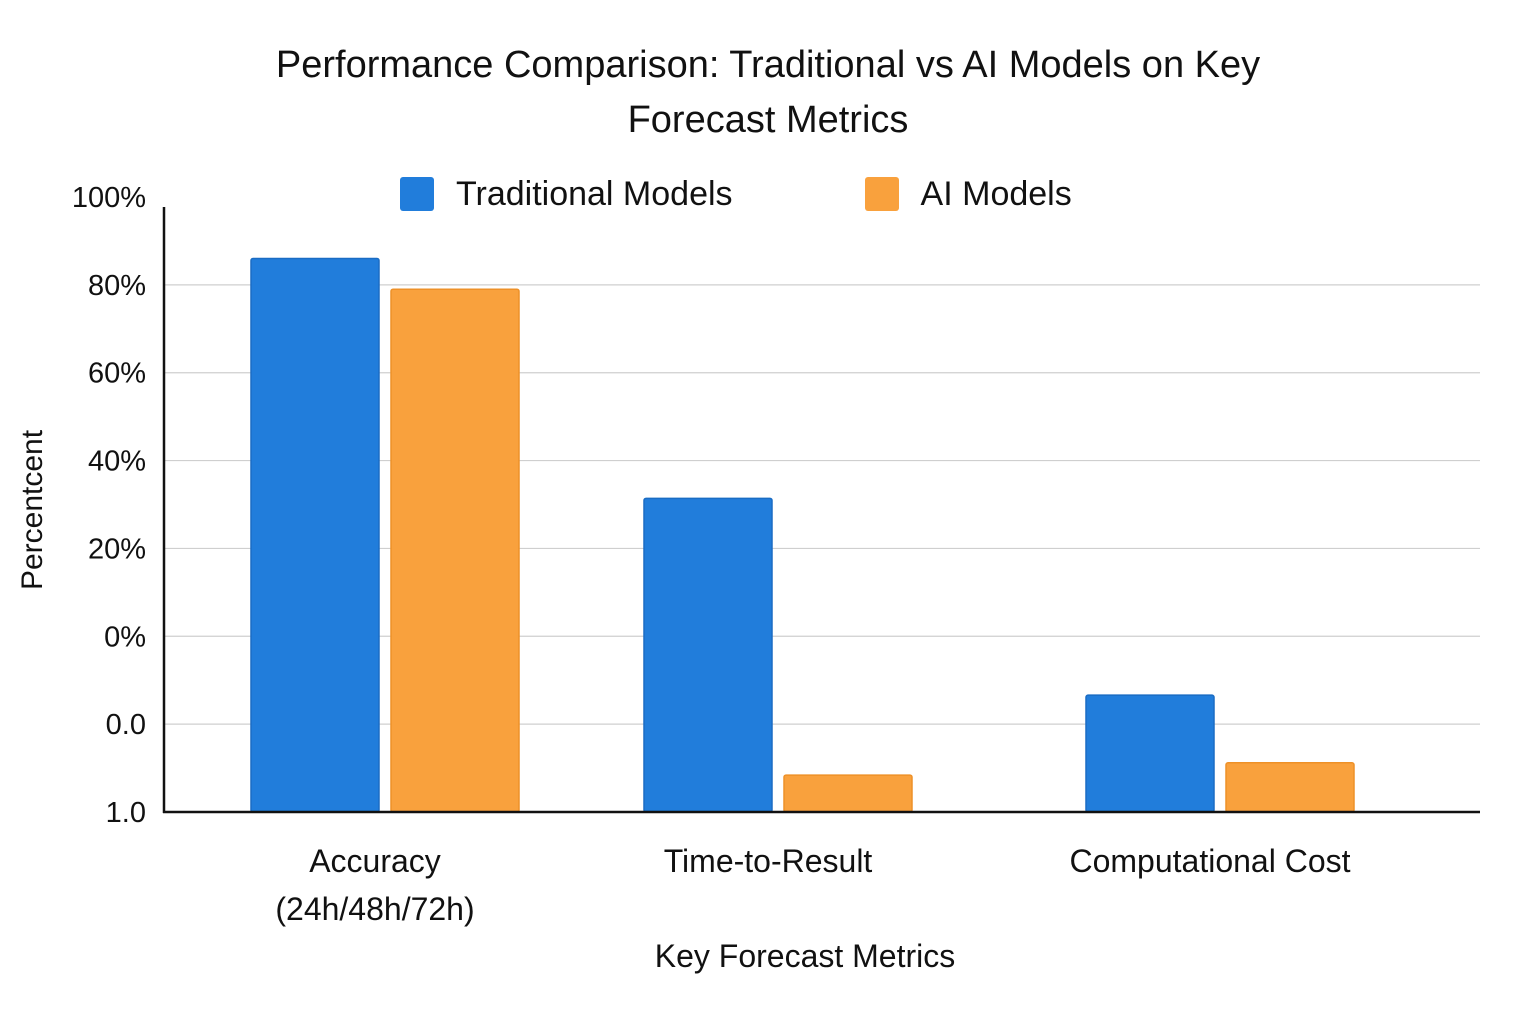 This screenshot has height=1024, width=1536. I want to click on x-axis-label: Key Forecast Metrics, so click(805, 956).